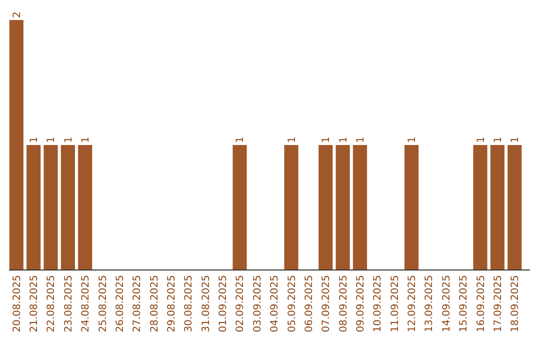  Describe the element at coordinates (344, 303) in the screenshot. I see `x-tick-label: 08.09.2025` at that location.